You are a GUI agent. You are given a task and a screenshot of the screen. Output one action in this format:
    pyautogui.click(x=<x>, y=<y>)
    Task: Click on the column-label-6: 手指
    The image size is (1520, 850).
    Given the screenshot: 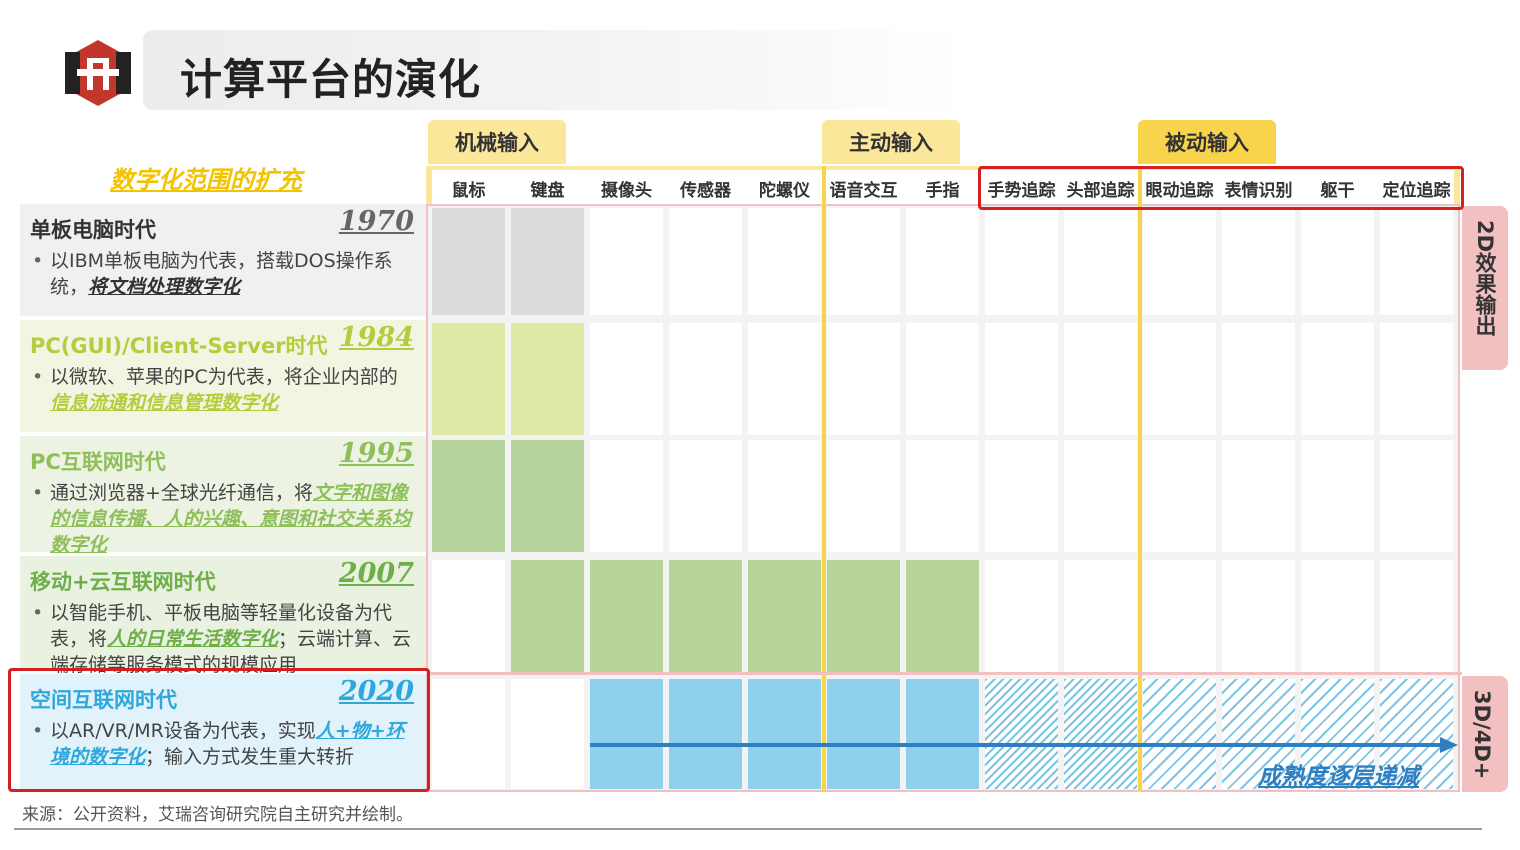 What is the action you would take?
    pyautogui.click(x=942, y=191)
    